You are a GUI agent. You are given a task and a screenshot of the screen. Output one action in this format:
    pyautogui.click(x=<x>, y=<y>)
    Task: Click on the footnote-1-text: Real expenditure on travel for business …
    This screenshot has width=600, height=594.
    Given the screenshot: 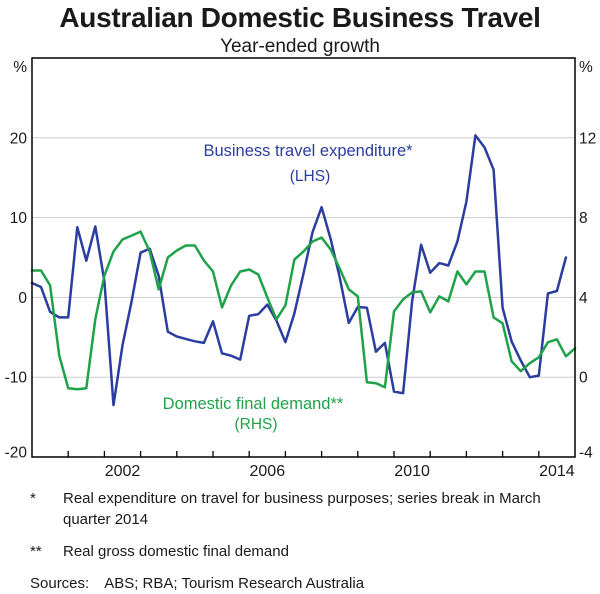 What is the action you would take?
    pyautogui.click(x=302, y=509)
    